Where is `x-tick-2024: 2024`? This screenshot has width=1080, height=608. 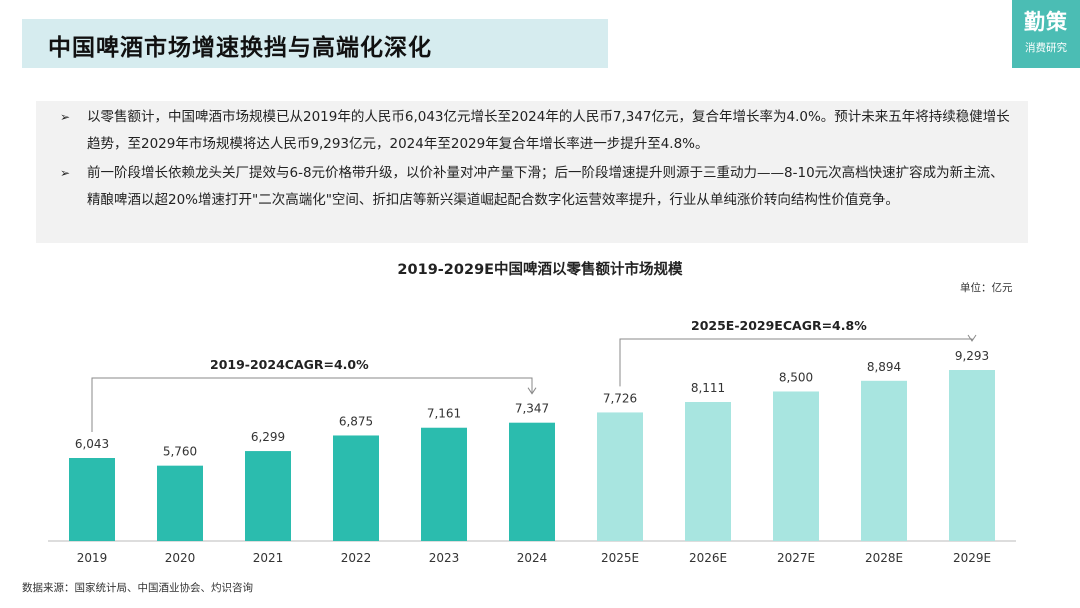
x-tick-2024: 2024 is located at coordinates (532, 558).